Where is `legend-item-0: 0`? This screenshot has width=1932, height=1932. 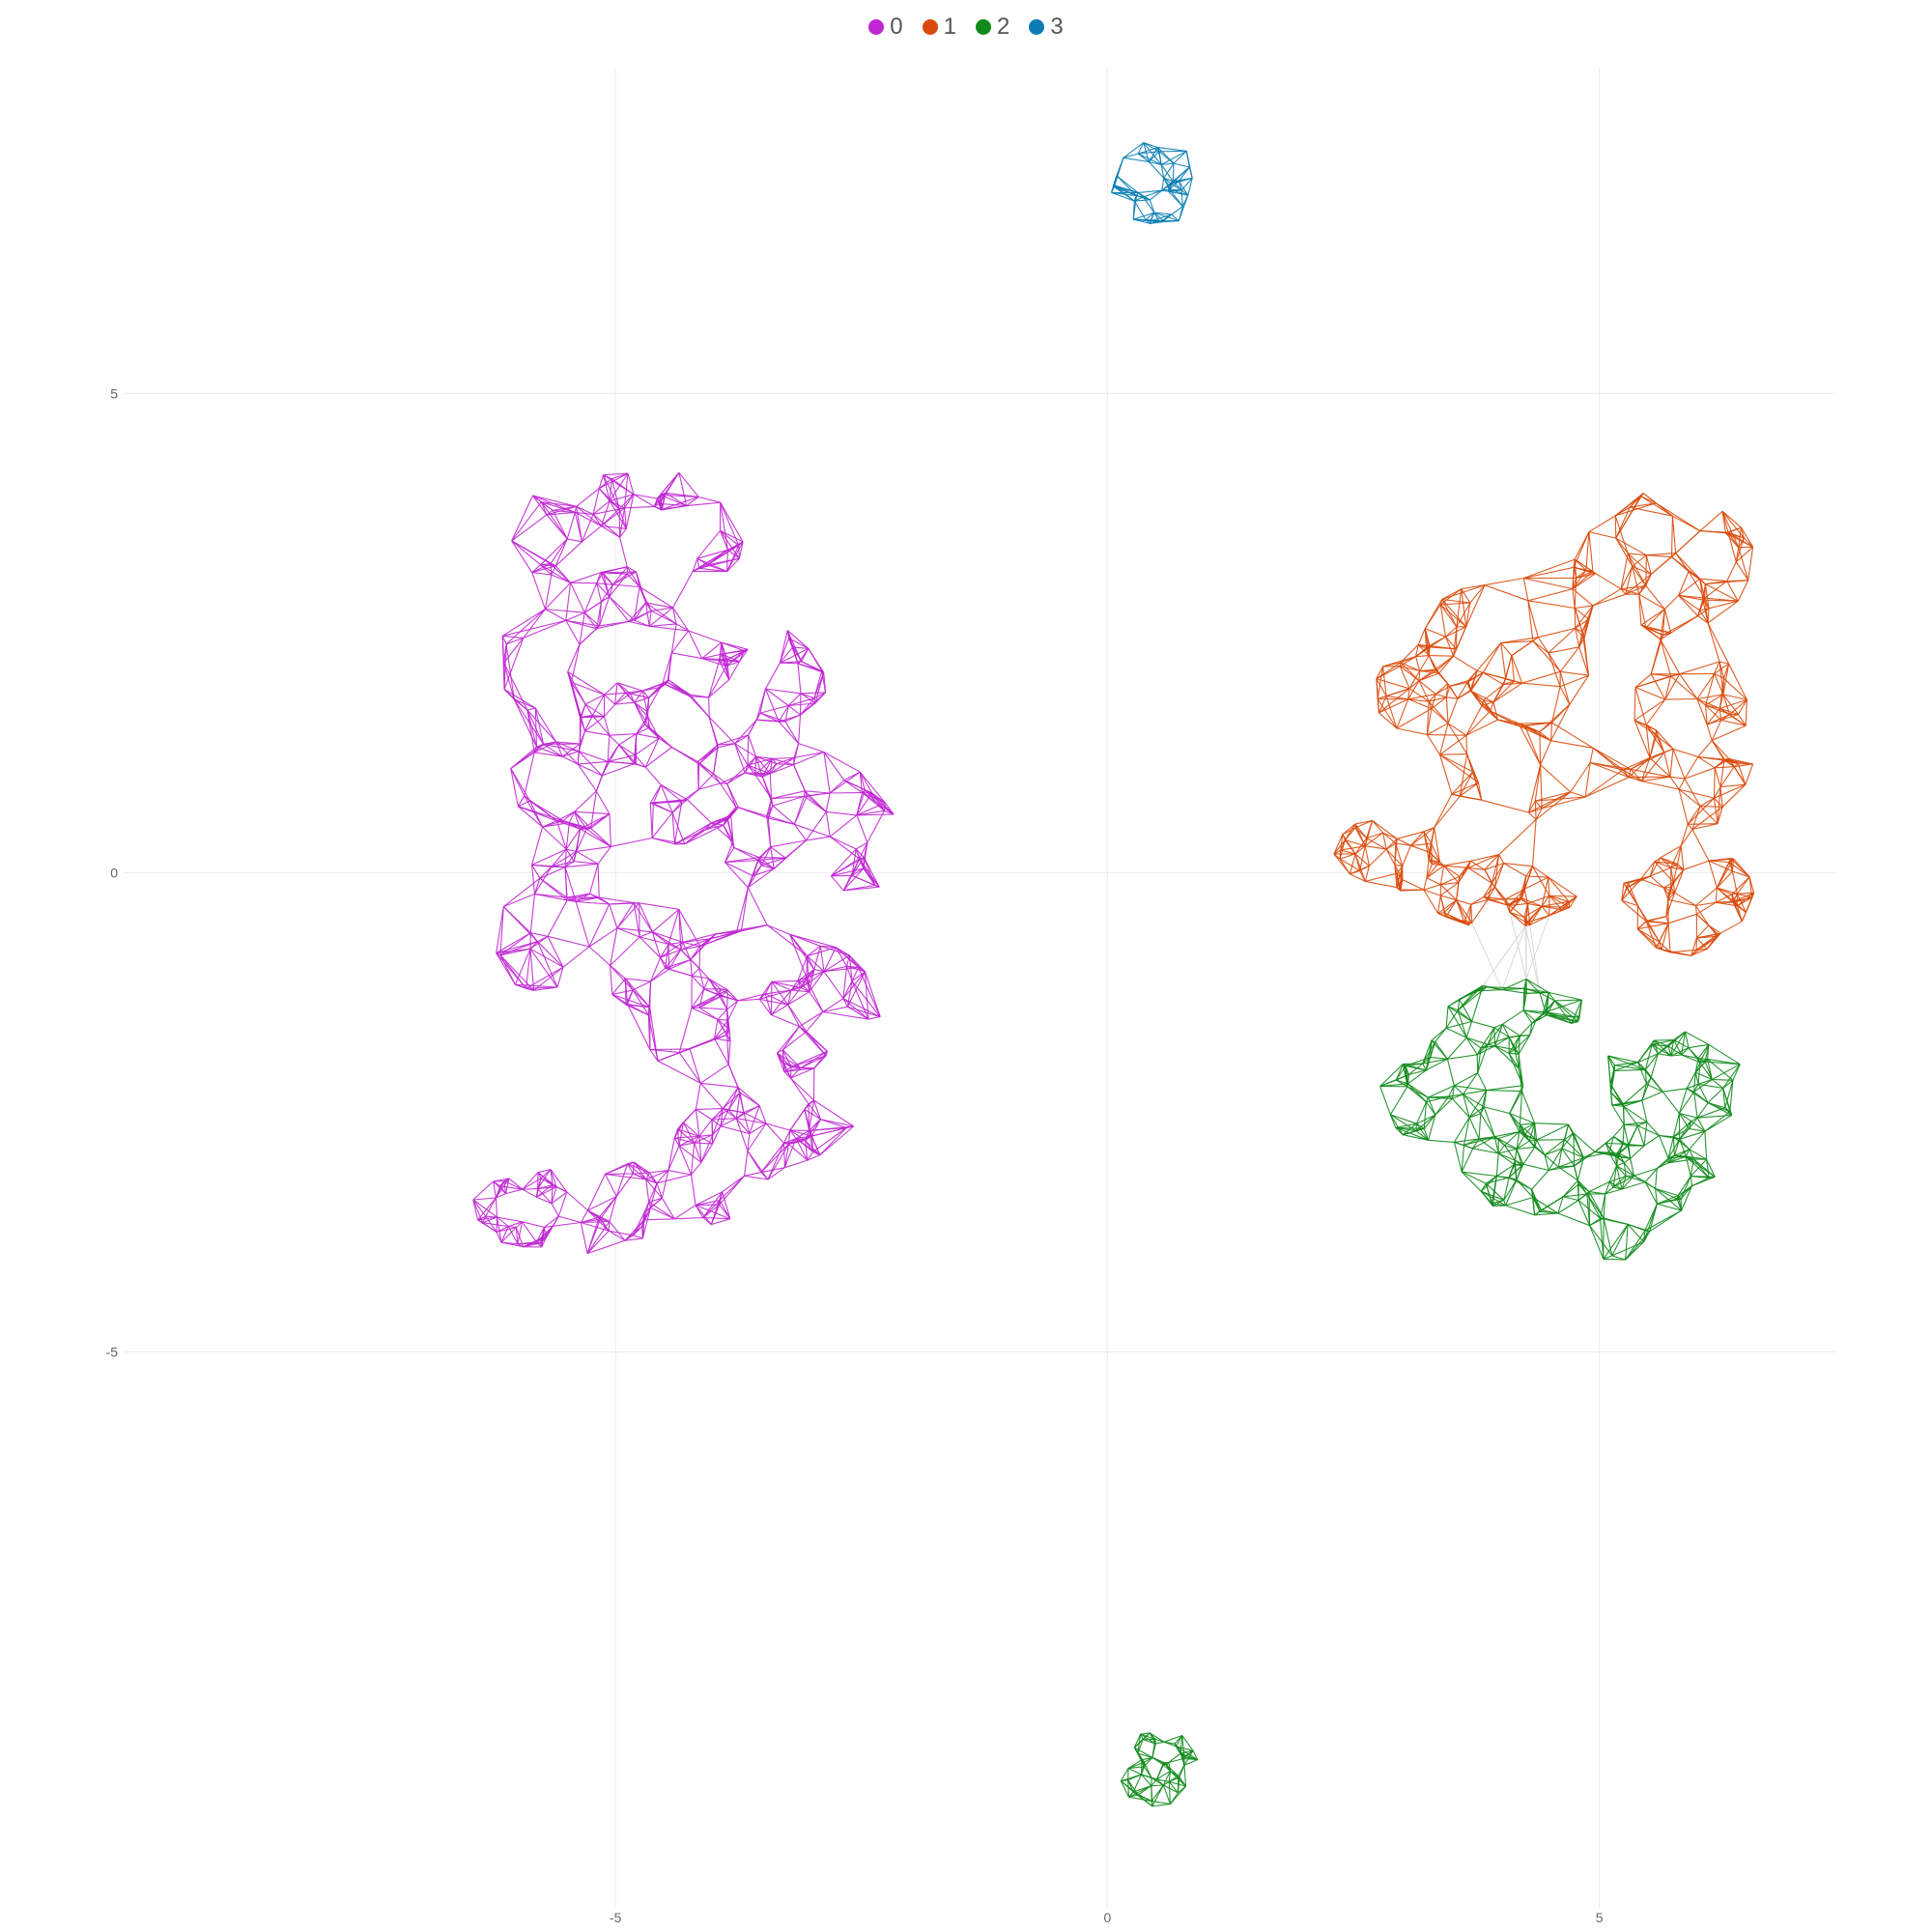
legend-item-0: 0 is located at coordinates (885, 27).